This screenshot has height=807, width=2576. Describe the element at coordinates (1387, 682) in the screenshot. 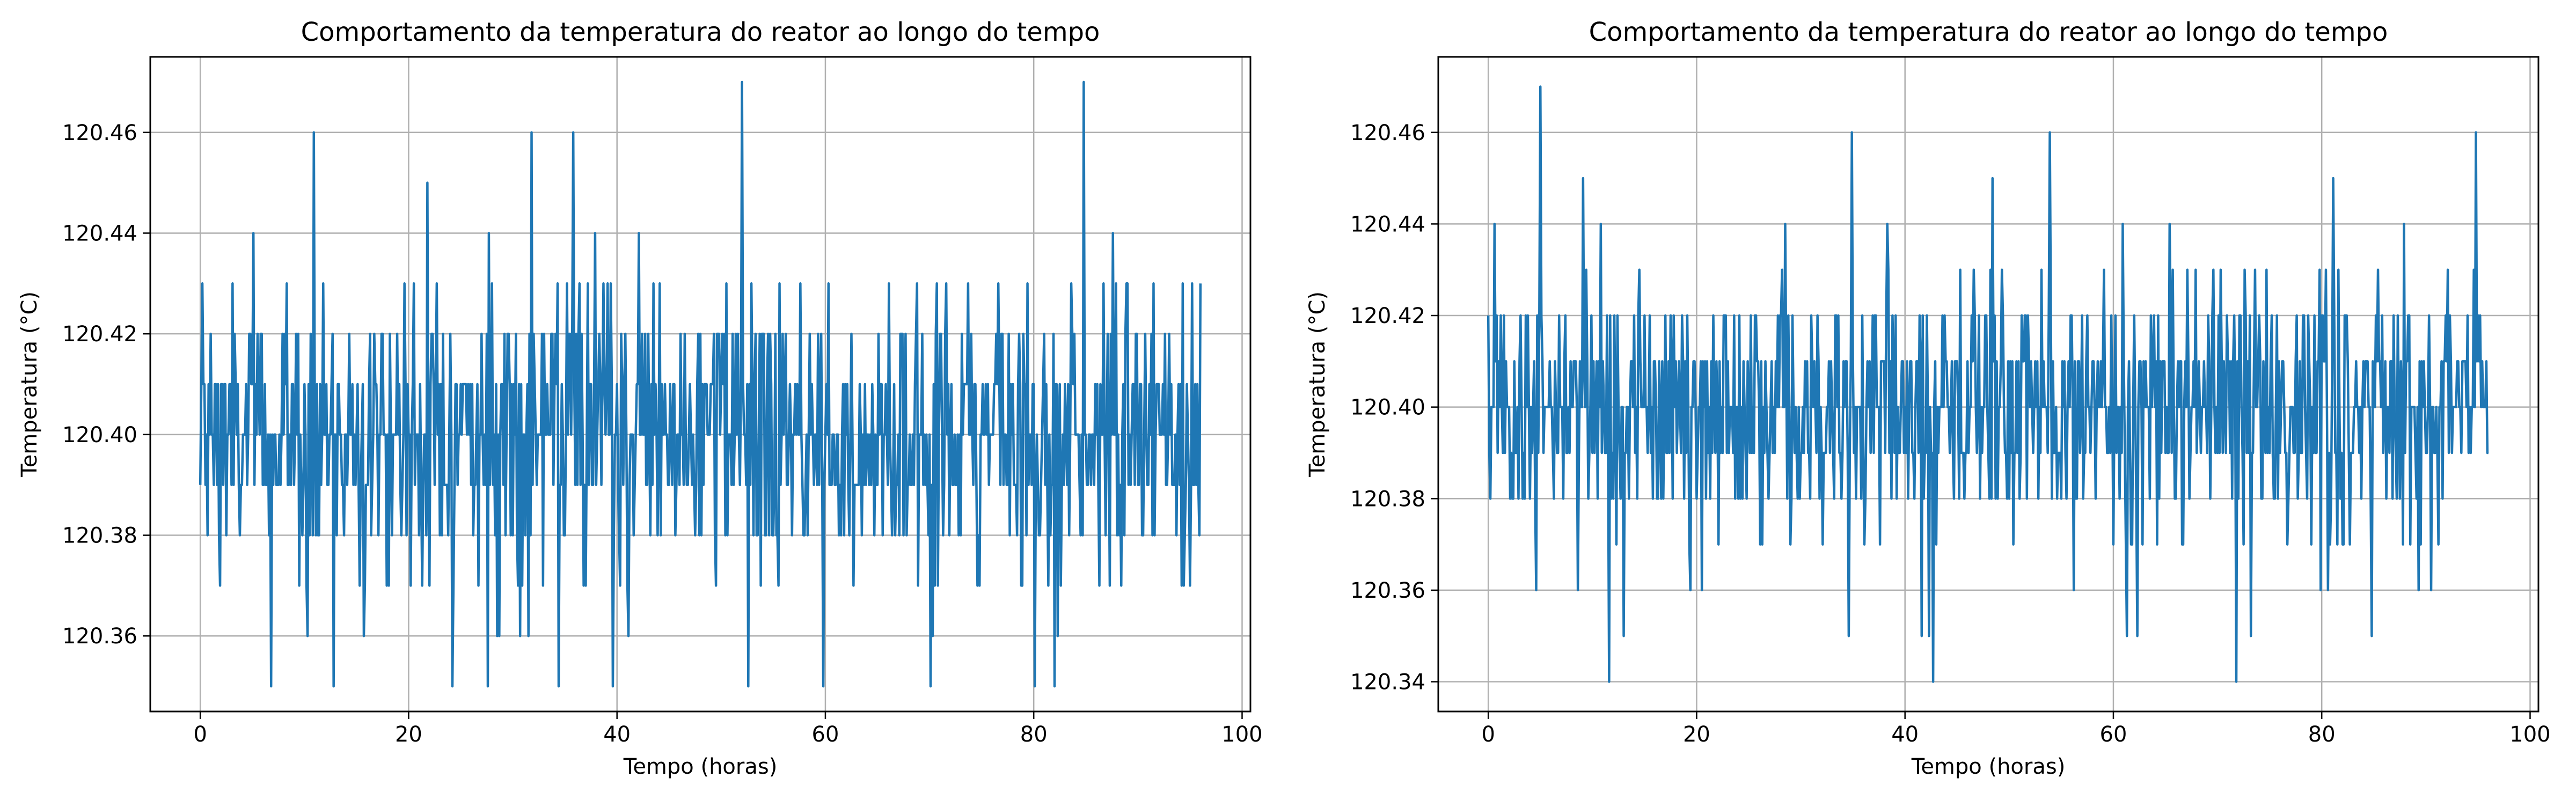

I see `y-tick-label: 120.34` at that location.